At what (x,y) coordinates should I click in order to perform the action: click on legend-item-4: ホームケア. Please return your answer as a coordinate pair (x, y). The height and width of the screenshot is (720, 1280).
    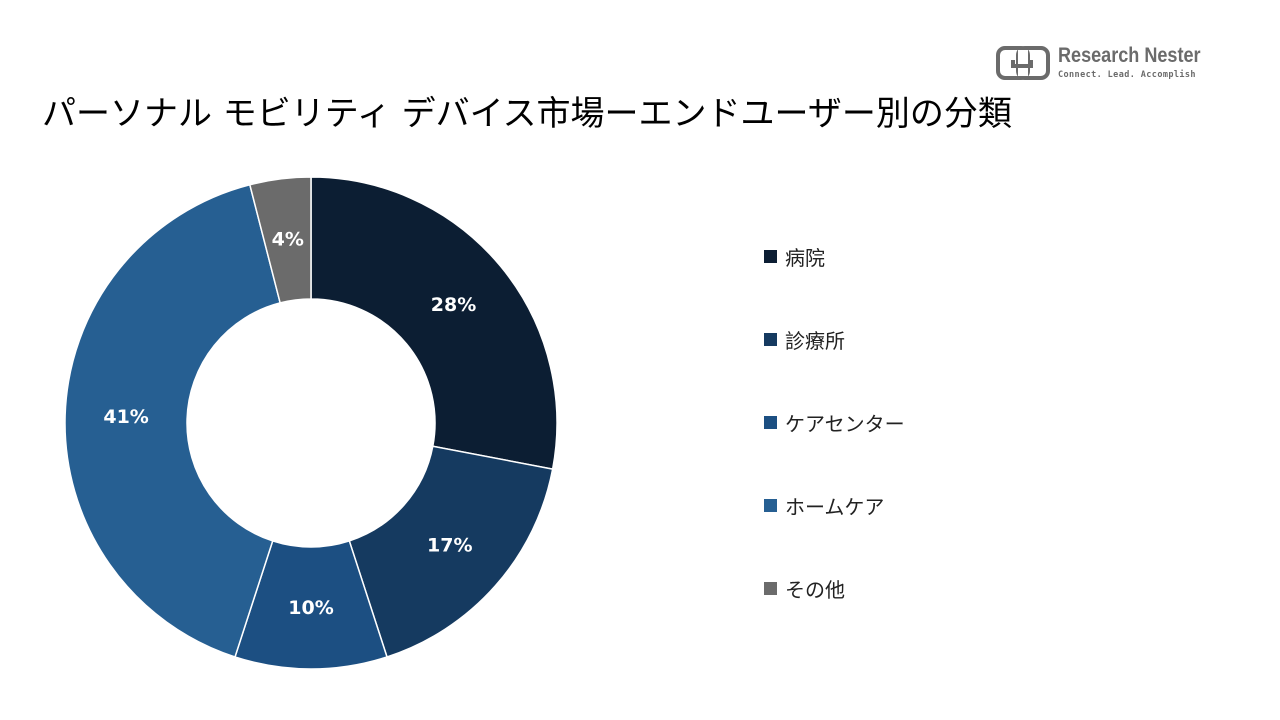
    Looking at the image, I should click on (824, 505).